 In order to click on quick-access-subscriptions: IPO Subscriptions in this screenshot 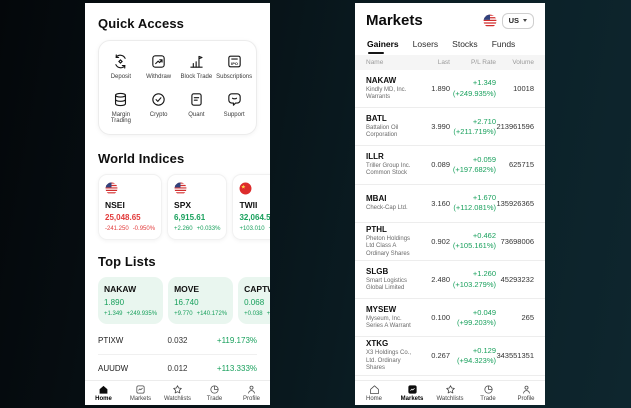, I will do `click(234, 67)`.